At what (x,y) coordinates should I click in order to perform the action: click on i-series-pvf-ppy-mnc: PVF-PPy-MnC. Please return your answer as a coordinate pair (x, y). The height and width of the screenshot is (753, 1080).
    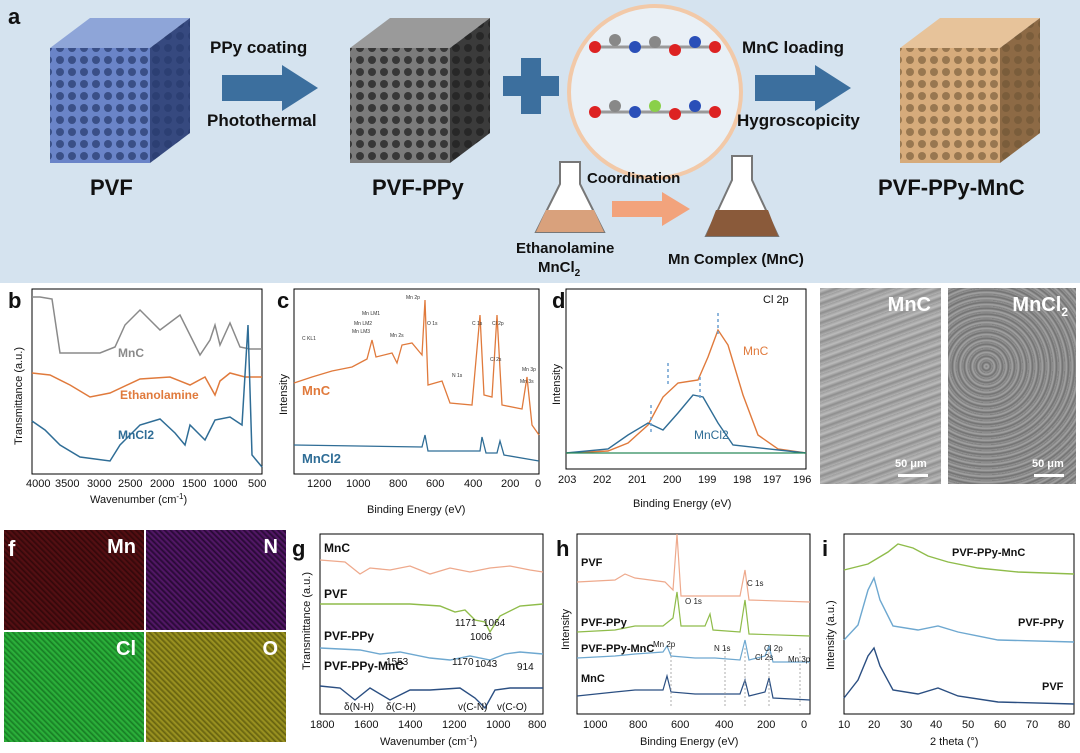
    Looking at the image, I should click on (988, 553).